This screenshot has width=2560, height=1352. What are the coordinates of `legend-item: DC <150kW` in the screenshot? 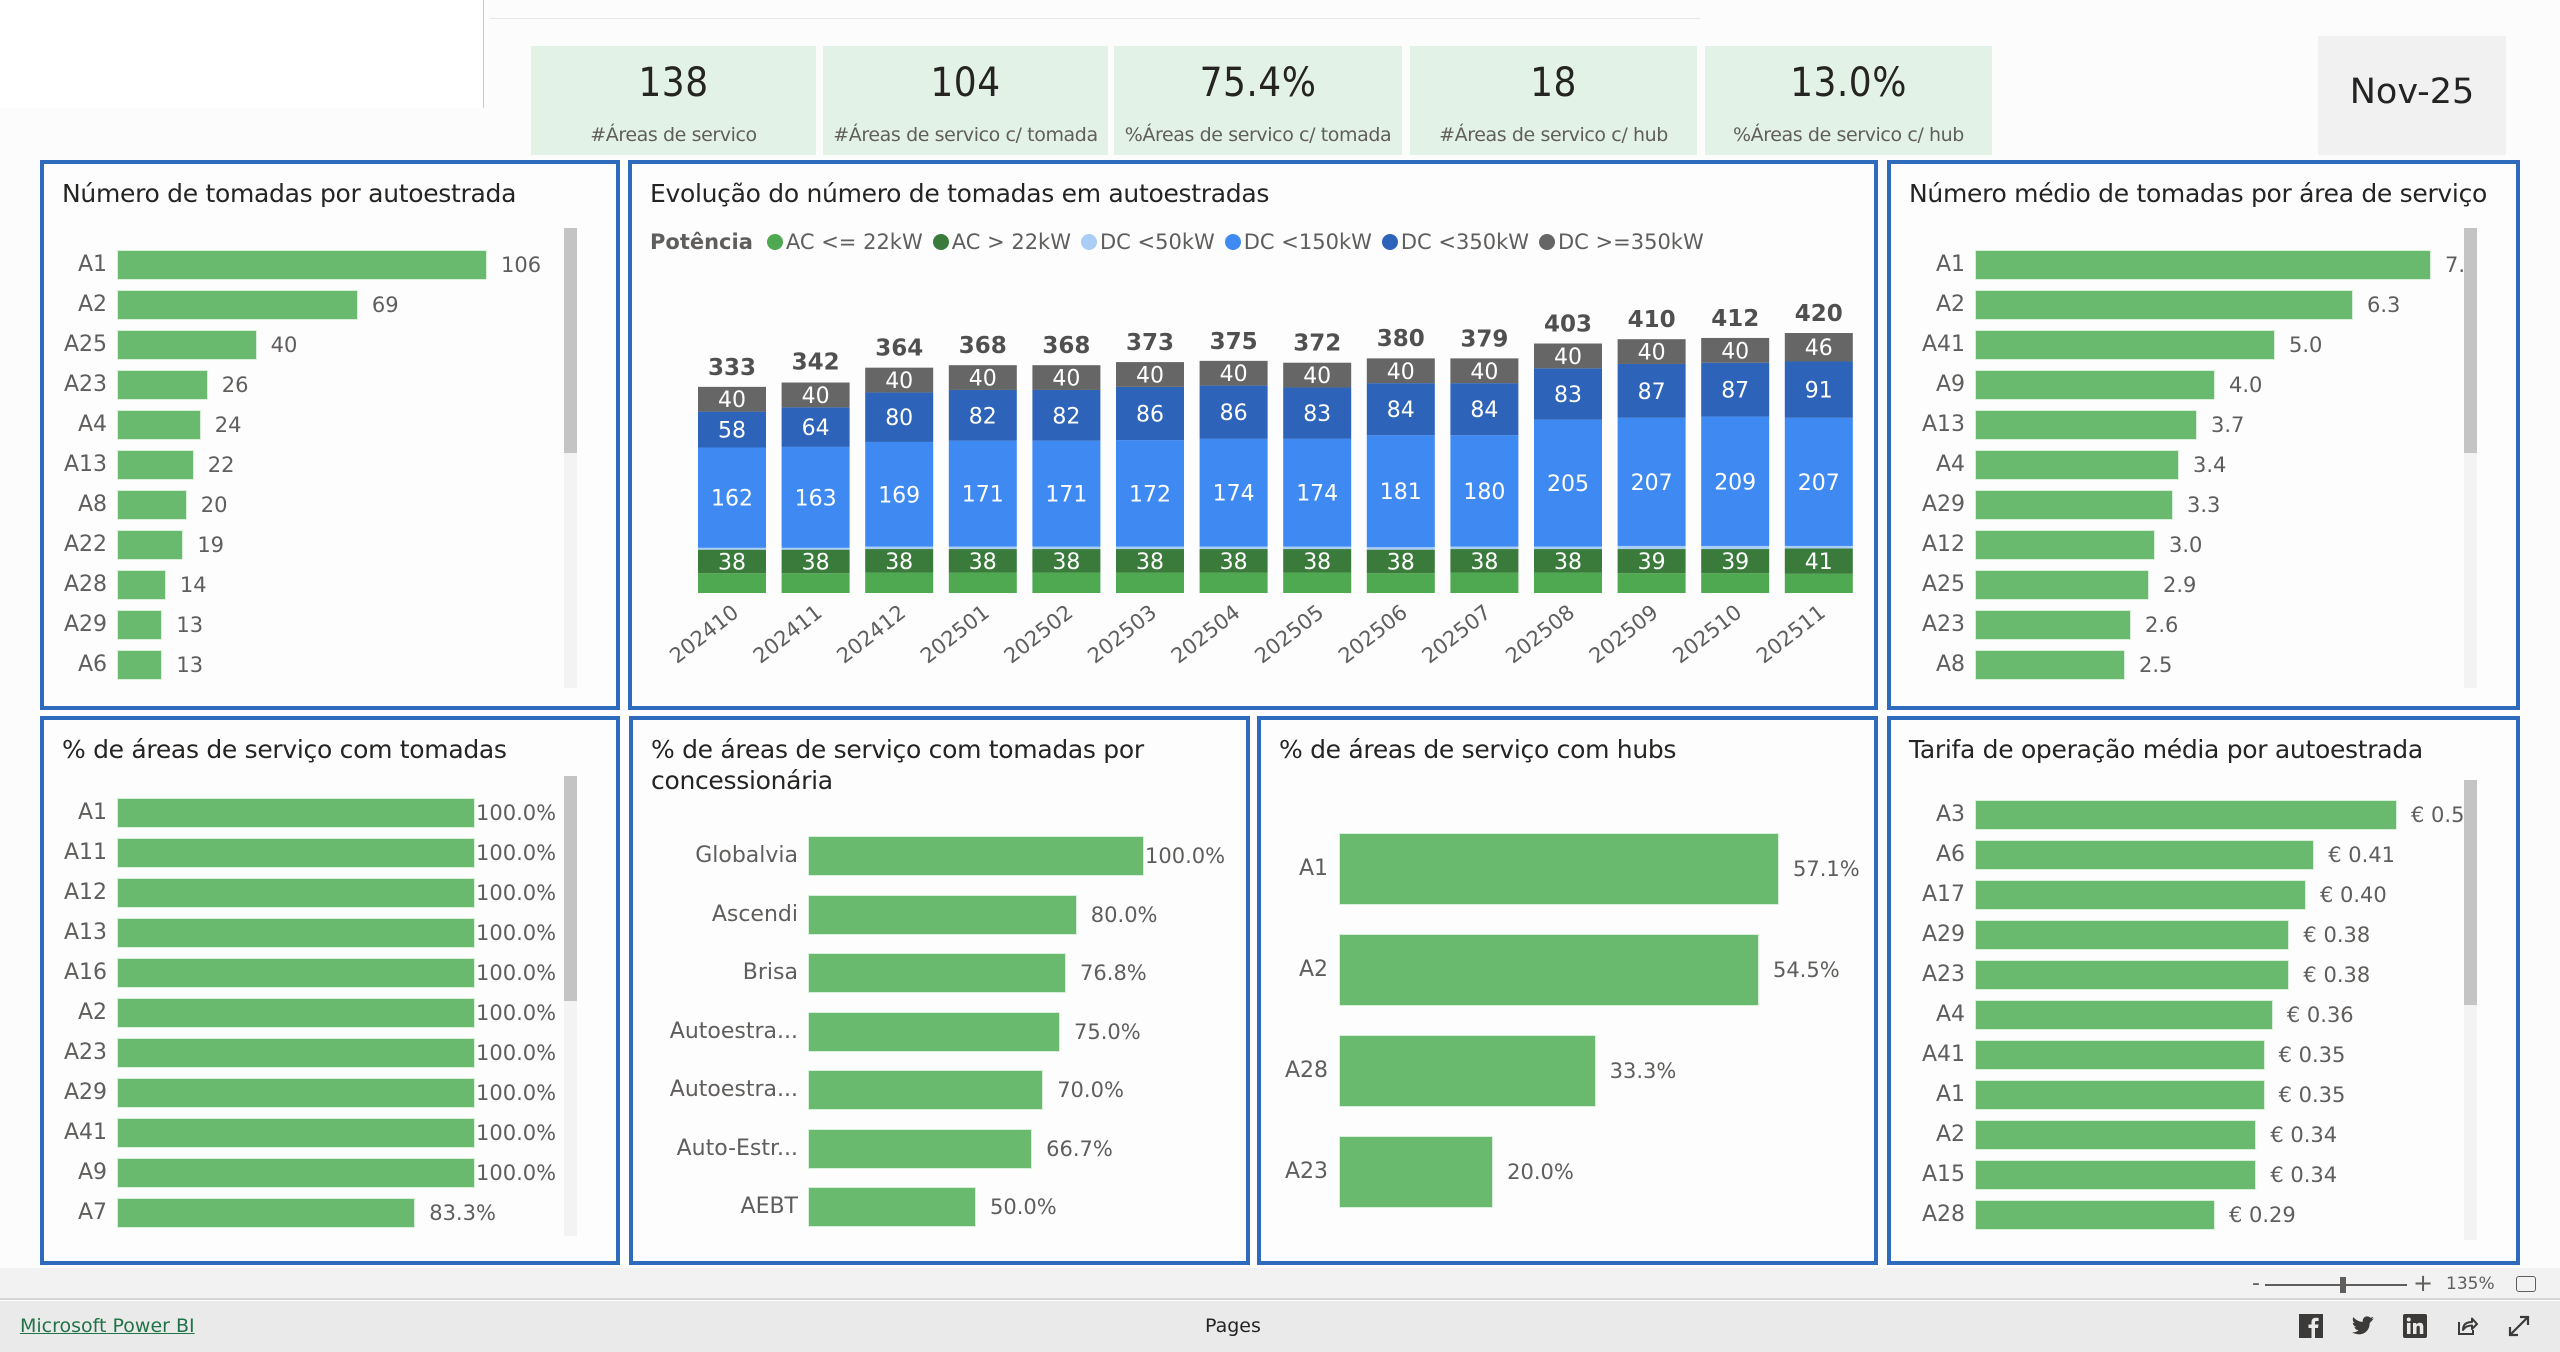 It's located at (1298, 242).